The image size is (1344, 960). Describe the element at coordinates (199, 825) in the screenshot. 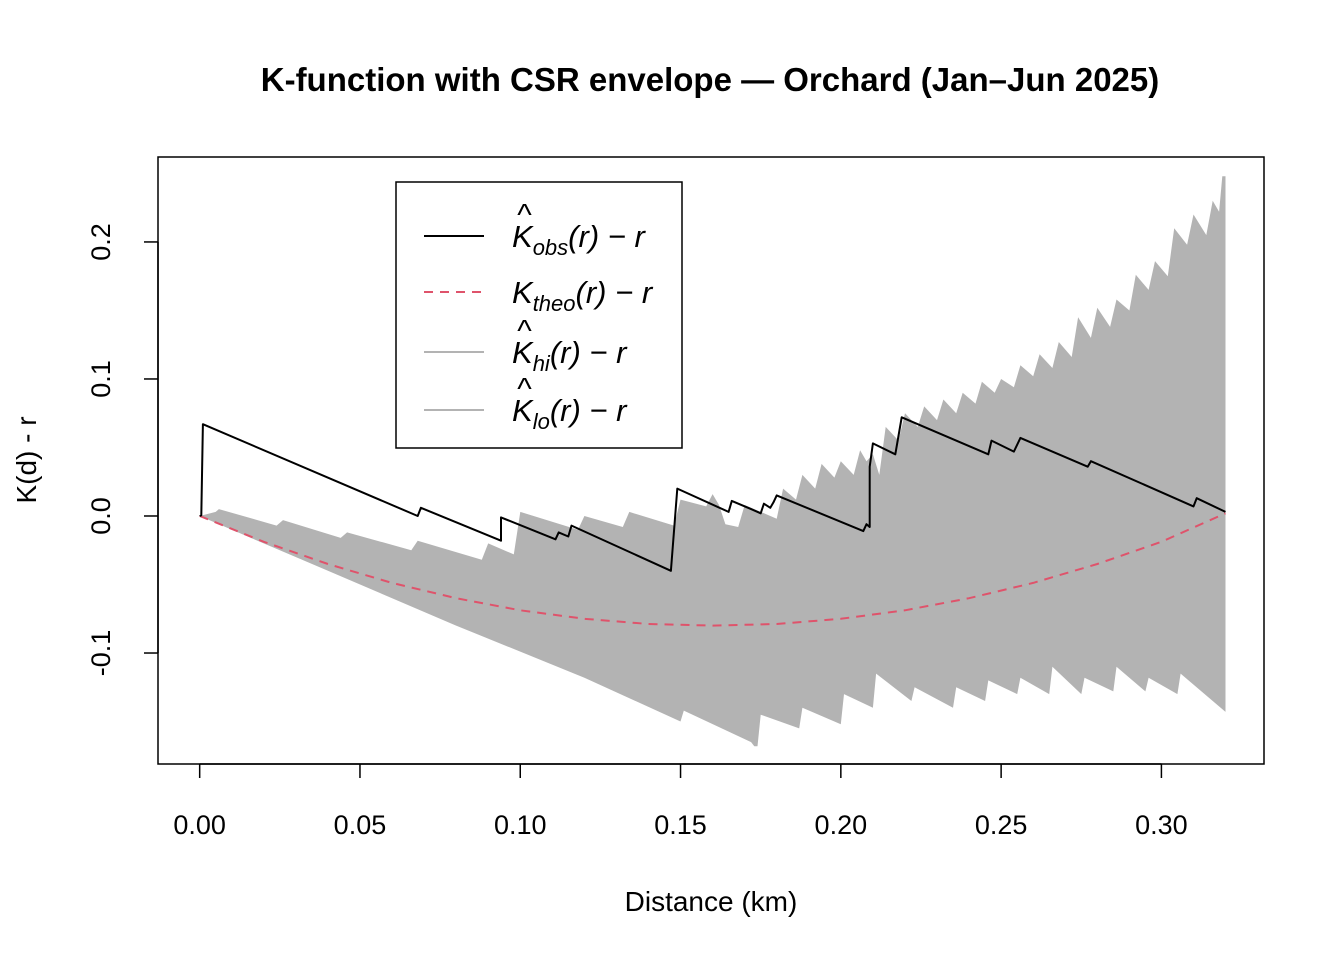

I see `x-tick-label: 0.00` at that location.